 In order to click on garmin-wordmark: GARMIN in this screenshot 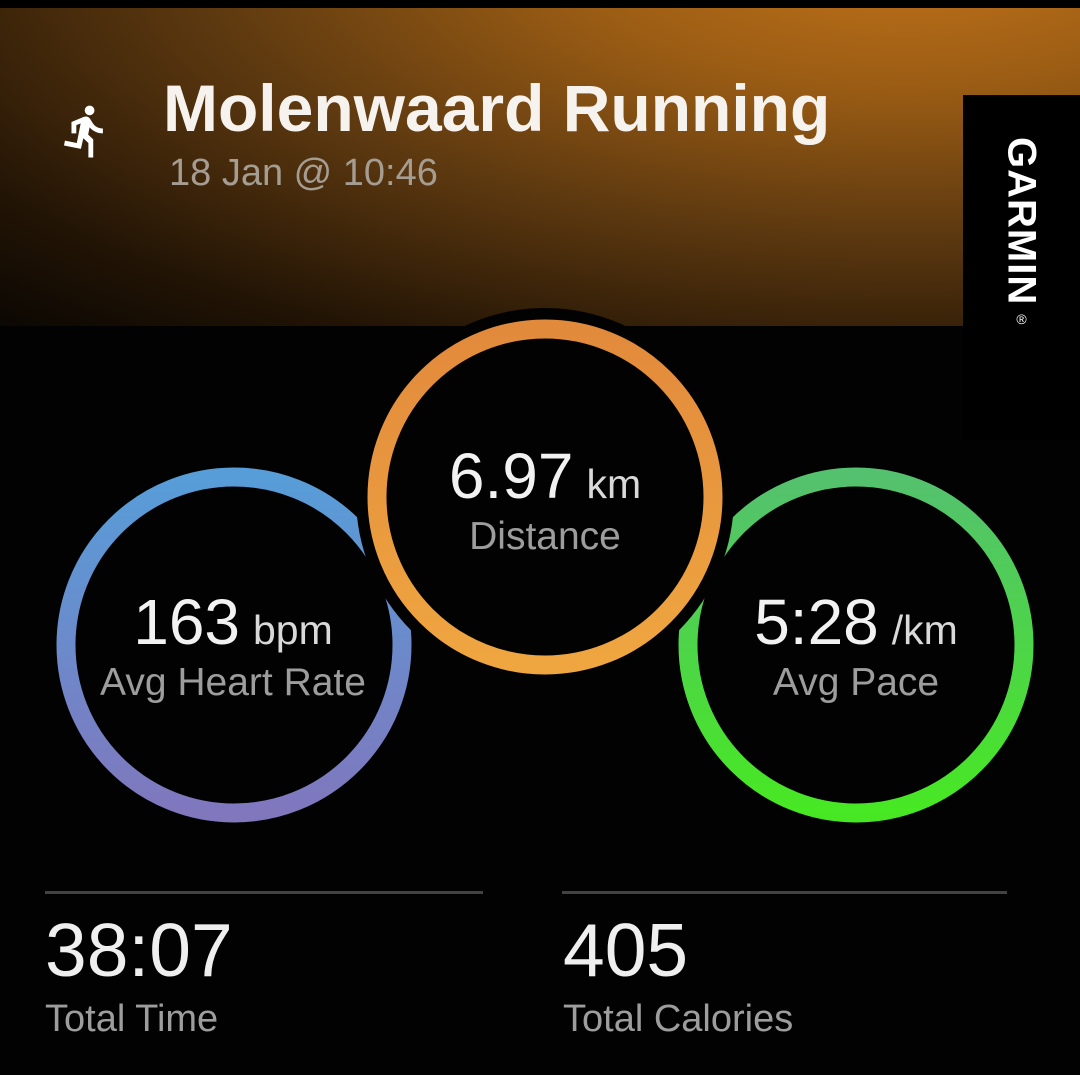, I will do `click(1021, 221)`.